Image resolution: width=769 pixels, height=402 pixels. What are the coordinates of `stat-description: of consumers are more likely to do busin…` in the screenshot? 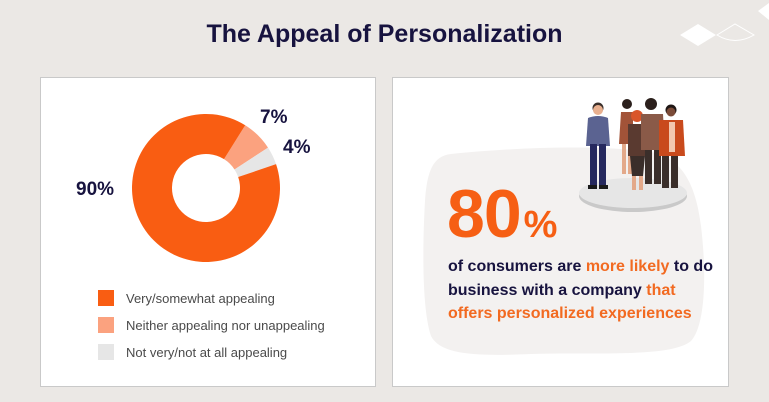 It's located at (583, 290).